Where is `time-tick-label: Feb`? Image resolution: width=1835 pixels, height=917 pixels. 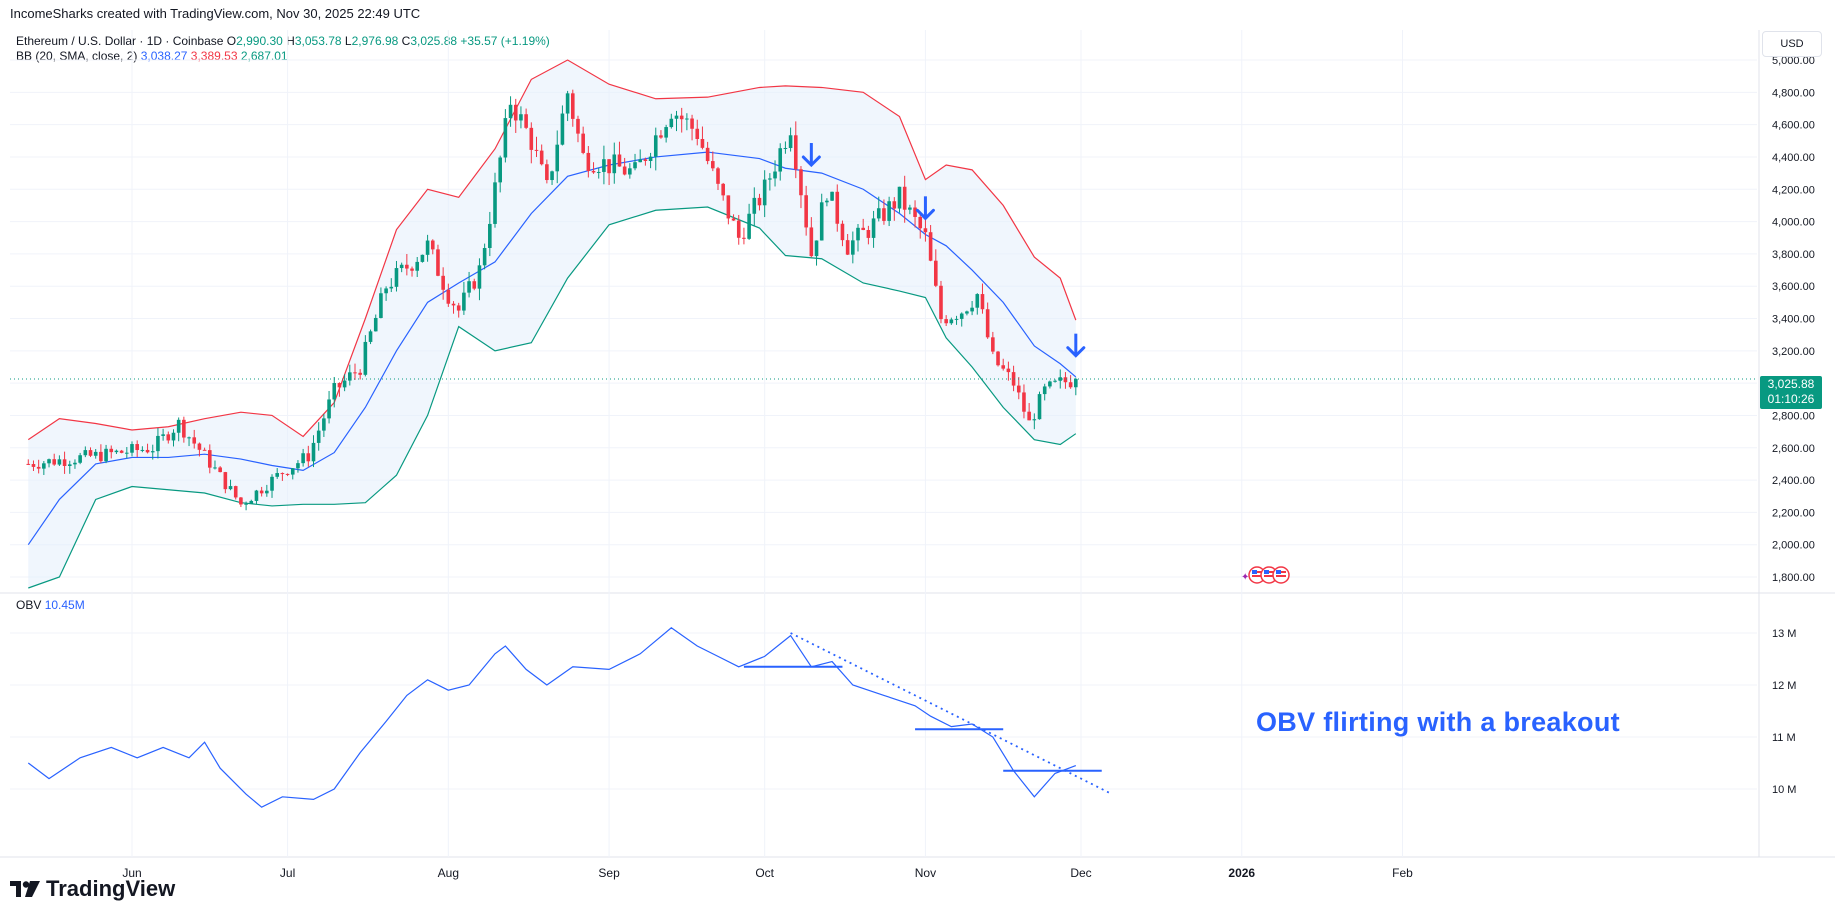
time-tick-label: Feb is located at coordinates (1402, 873).